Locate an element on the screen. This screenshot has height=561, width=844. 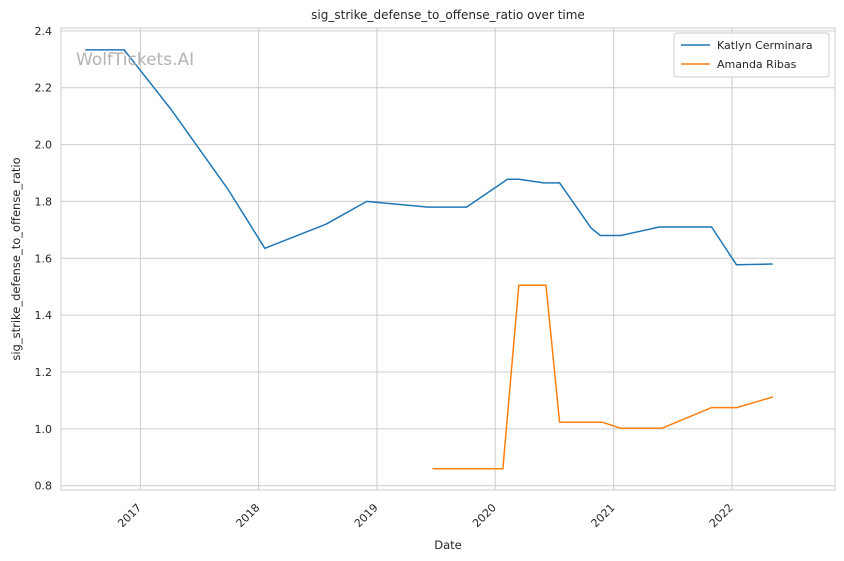
legend-entry: Katlyn Cerminara is located at coordinates (765, 45).